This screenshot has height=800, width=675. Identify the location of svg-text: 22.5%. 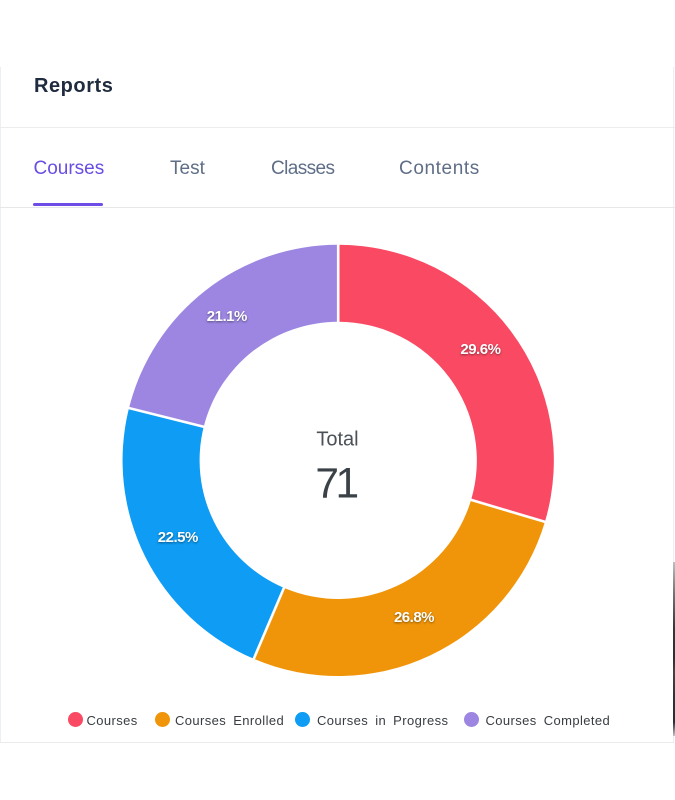
(178, 537).